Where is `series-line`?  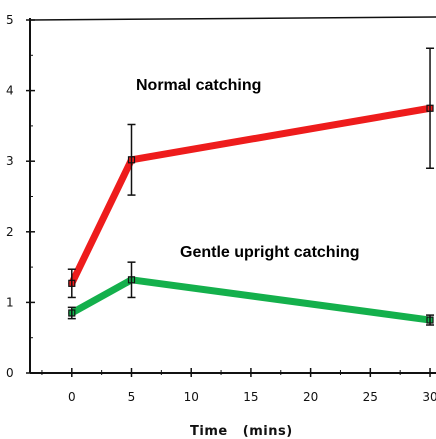 series-line is located at coordinates (251, 300).